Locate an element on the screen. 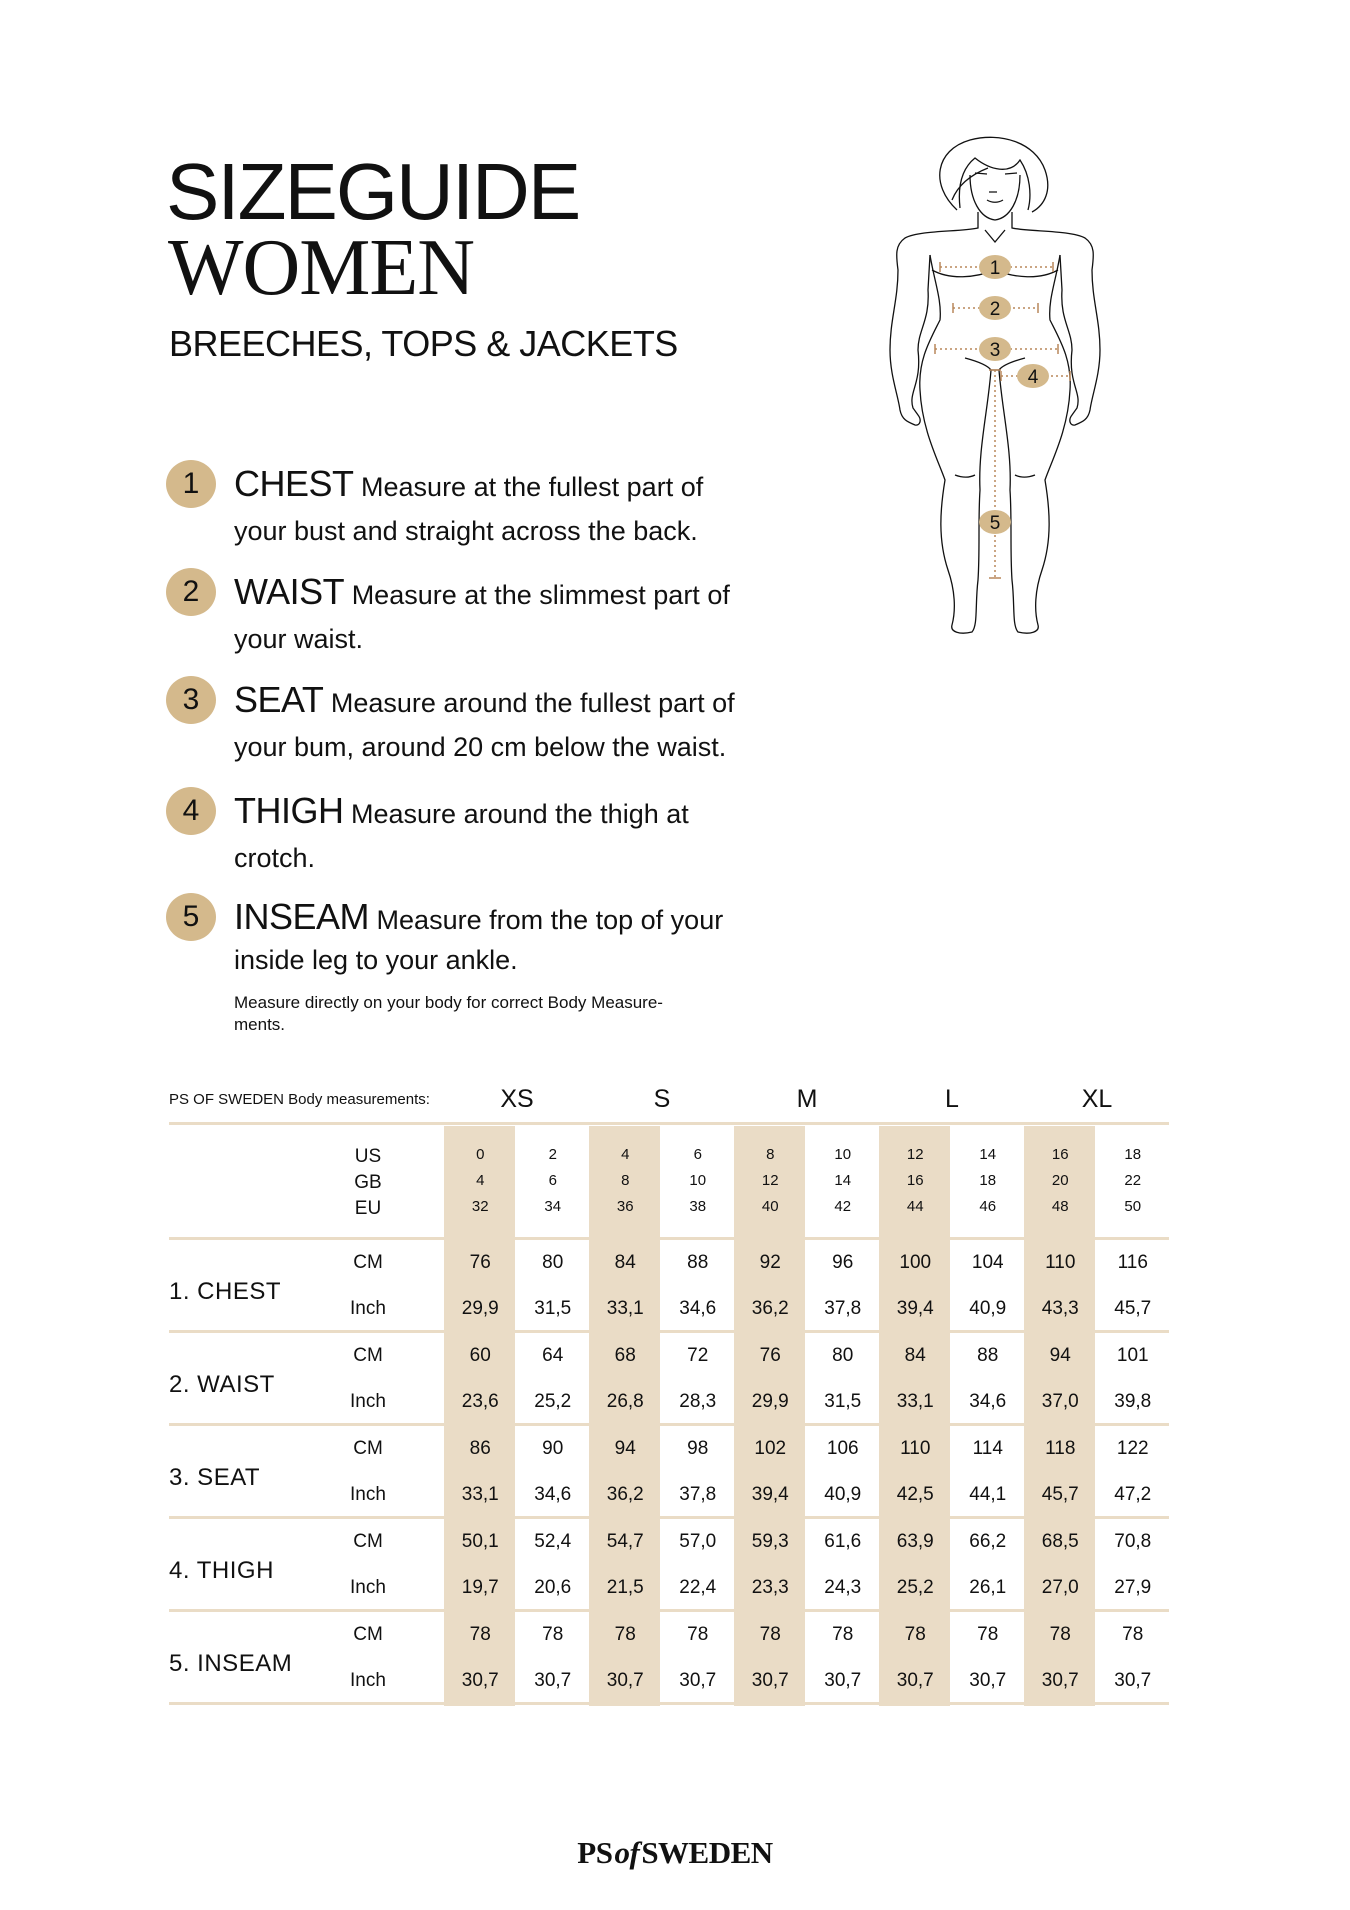 The image size is (1350, 1910). logo-part: SWEDEN is located at coordinates (707, 1852).